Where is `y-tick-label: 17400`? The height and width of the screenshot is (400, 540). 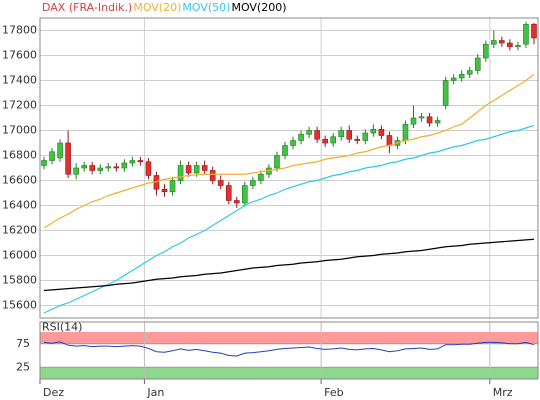
y-tick-label: 17400 is located at coordinates (19, 80).